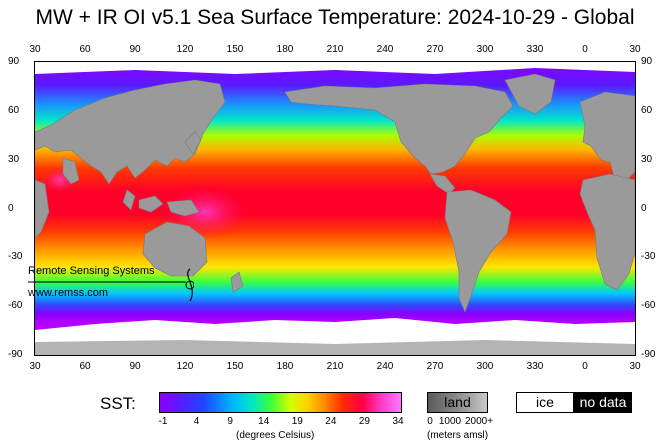  Describe the element at coordinates (435, 49) in the screenshot. I see `x-tick-top-8: 270` at that location.